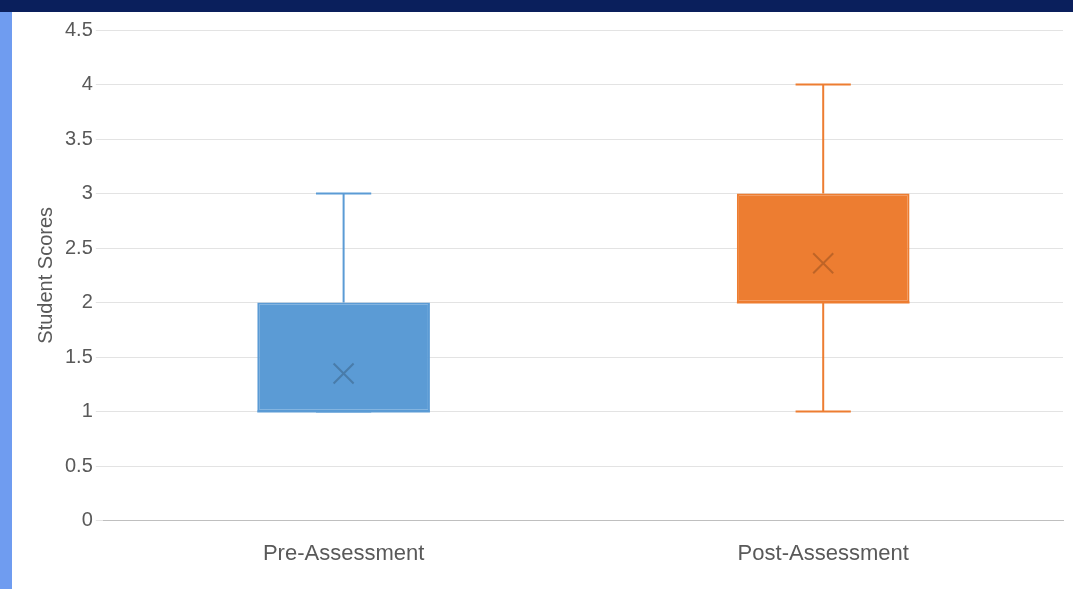  I want to click on y-tick-label: 0.5, so click(78, 464).